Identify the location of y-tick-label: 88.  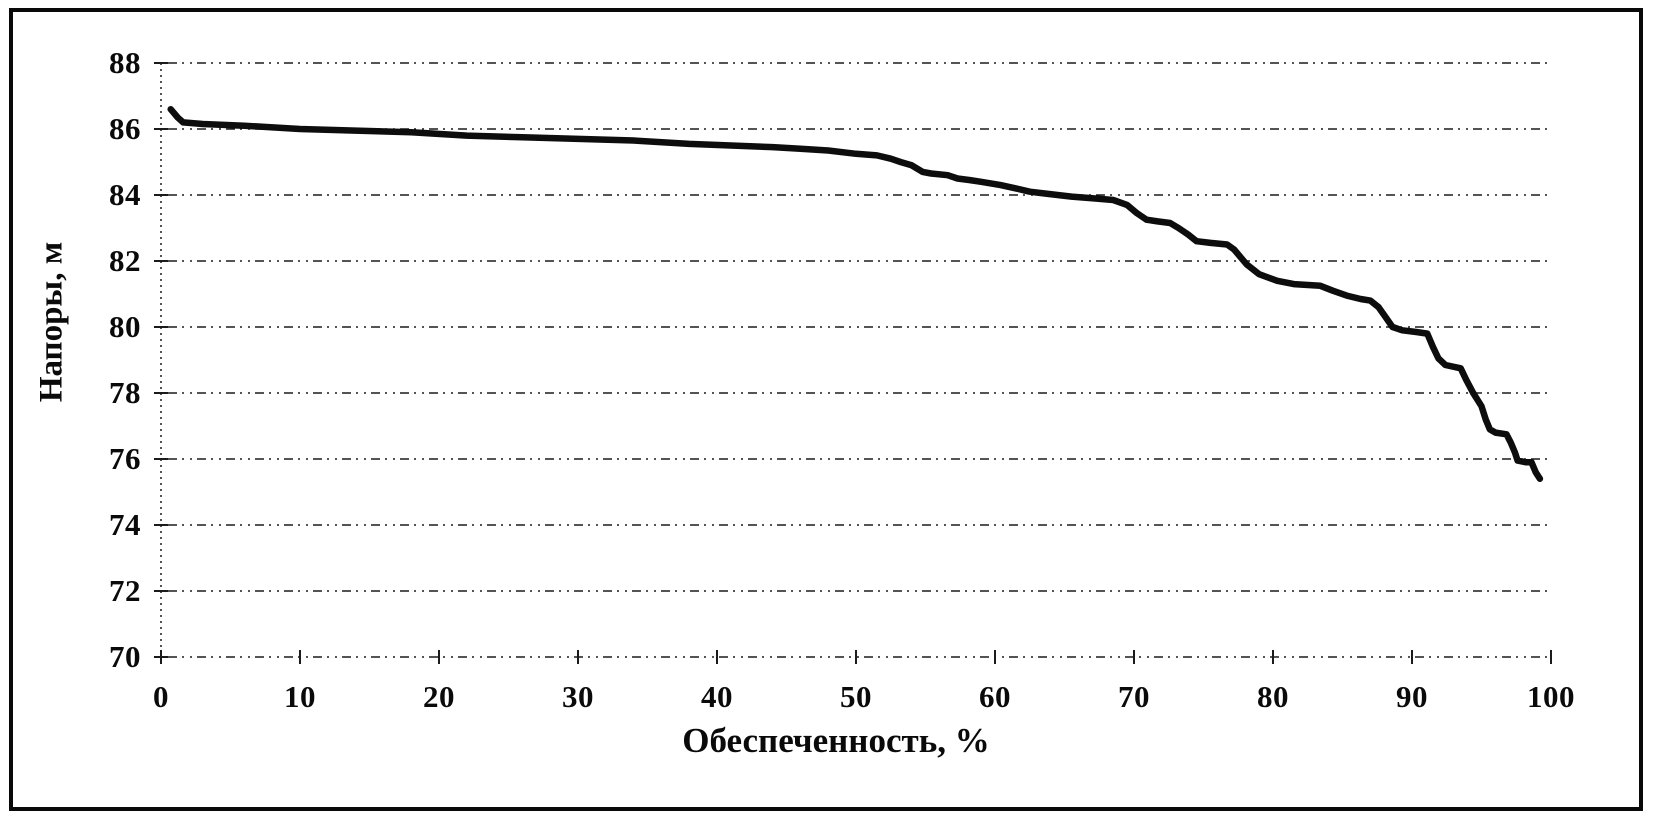
(125, 62).